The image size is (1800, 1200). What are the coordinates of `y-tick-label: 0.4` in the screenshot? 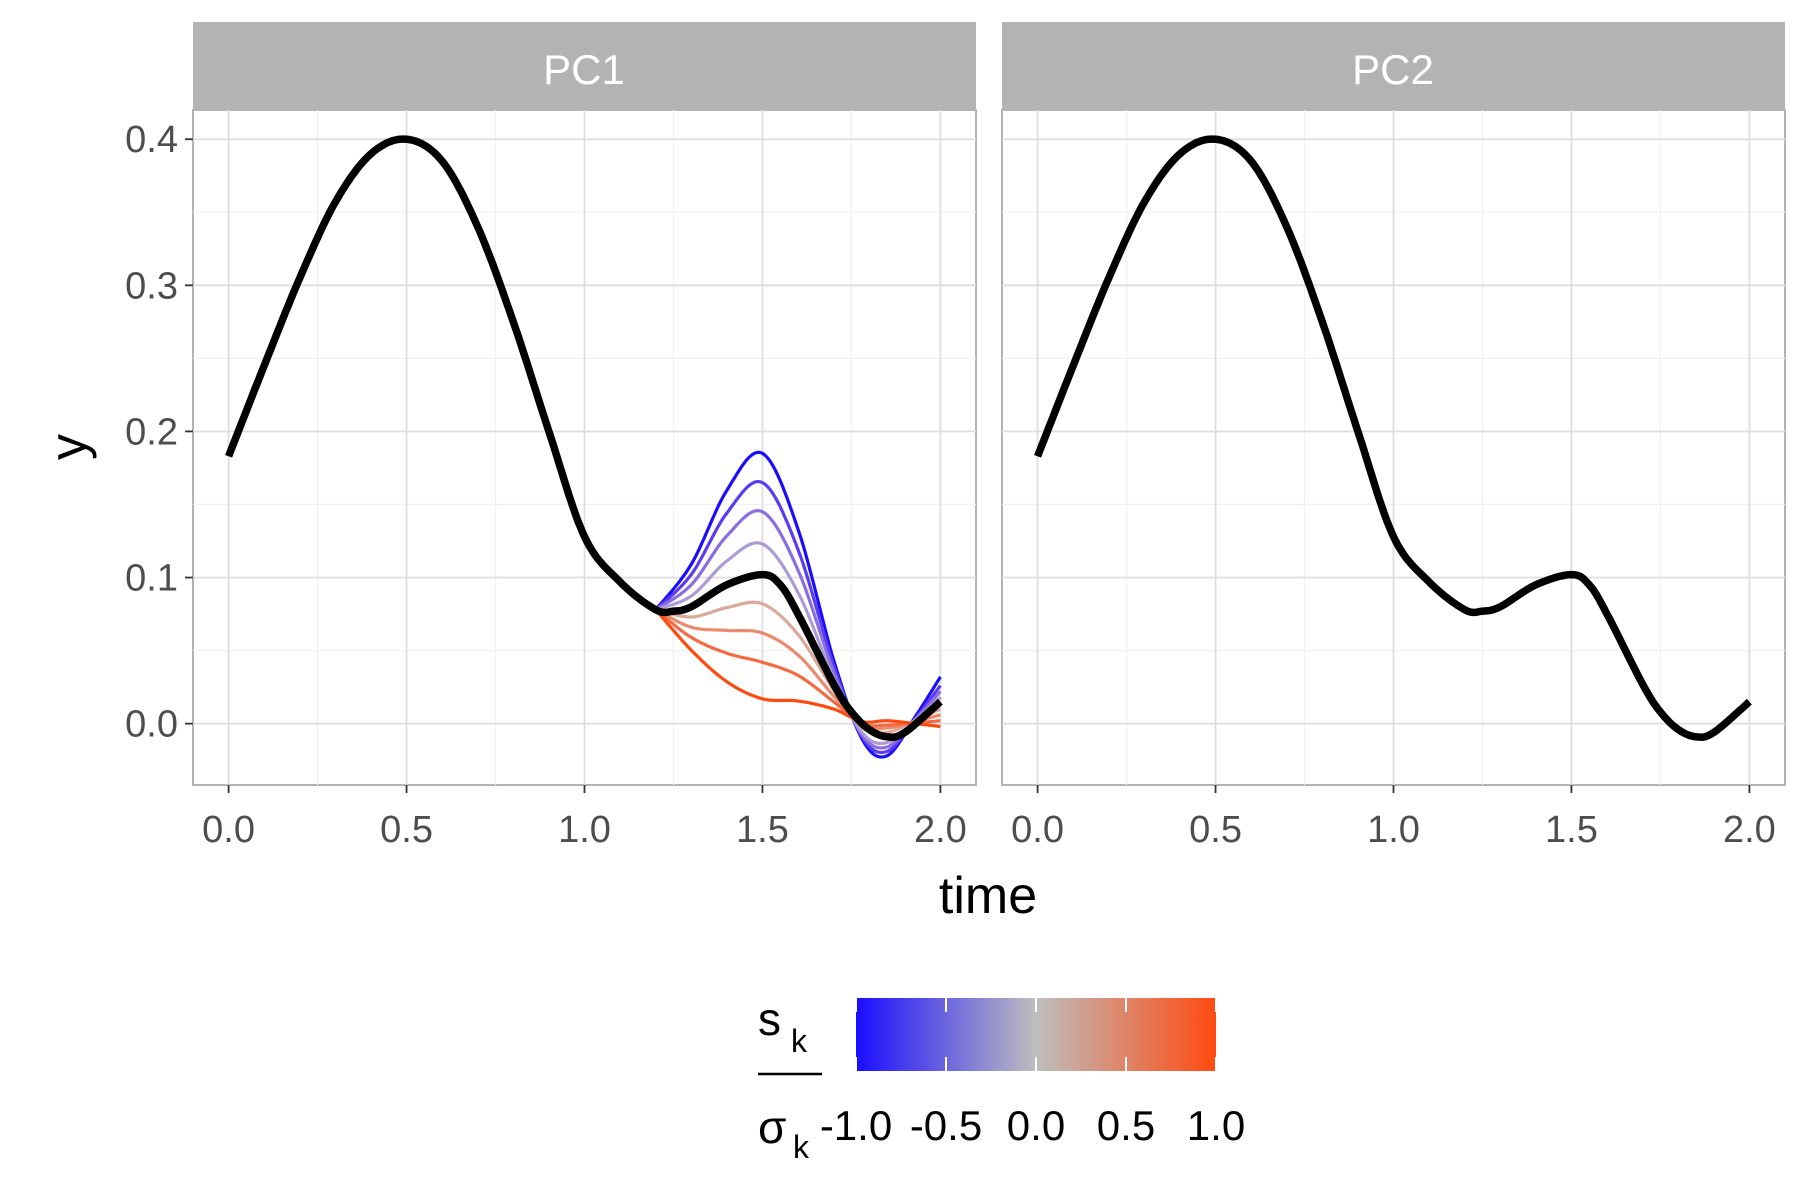 It's located at (151, 140).